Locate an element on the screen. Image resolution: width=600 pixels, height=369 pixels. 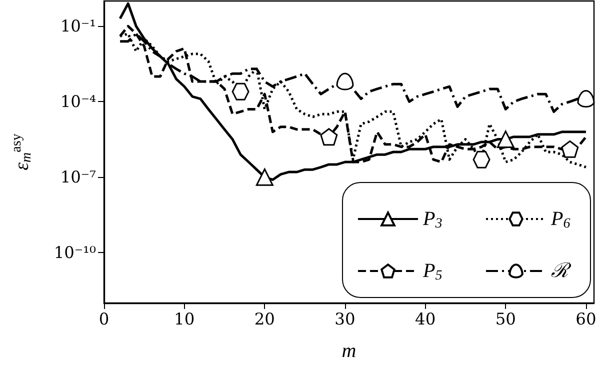
y-tick-label: 10⁻¹⁰ is located at coordinates (75, 252).